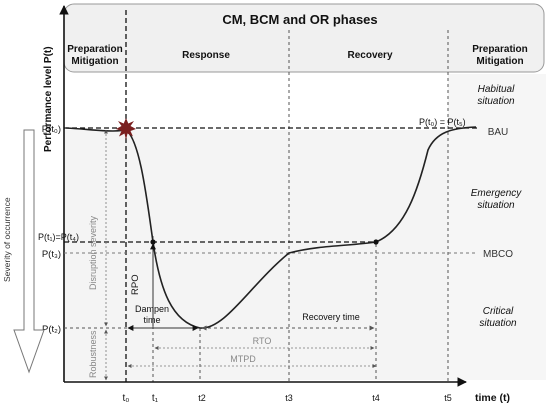 This screenshot has width=550, height=408. Describe the element at coordinates (206, 55) in the screenshot. I see `phase-label-response: Response` at that location.